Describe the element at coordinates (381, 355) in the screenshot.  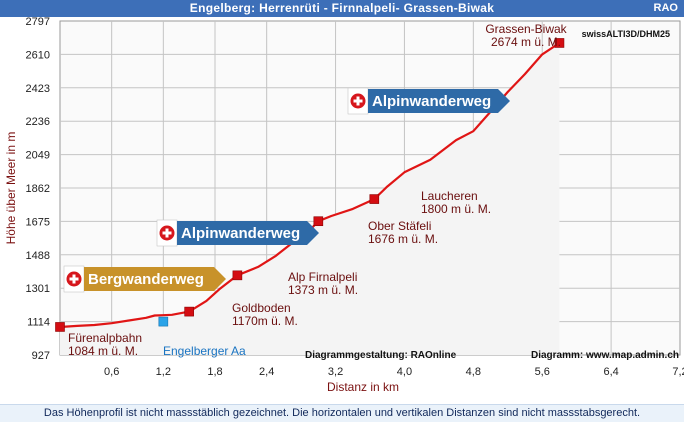
I see `credit-design: Diagrammgestaltung: RAOnline` at that location.